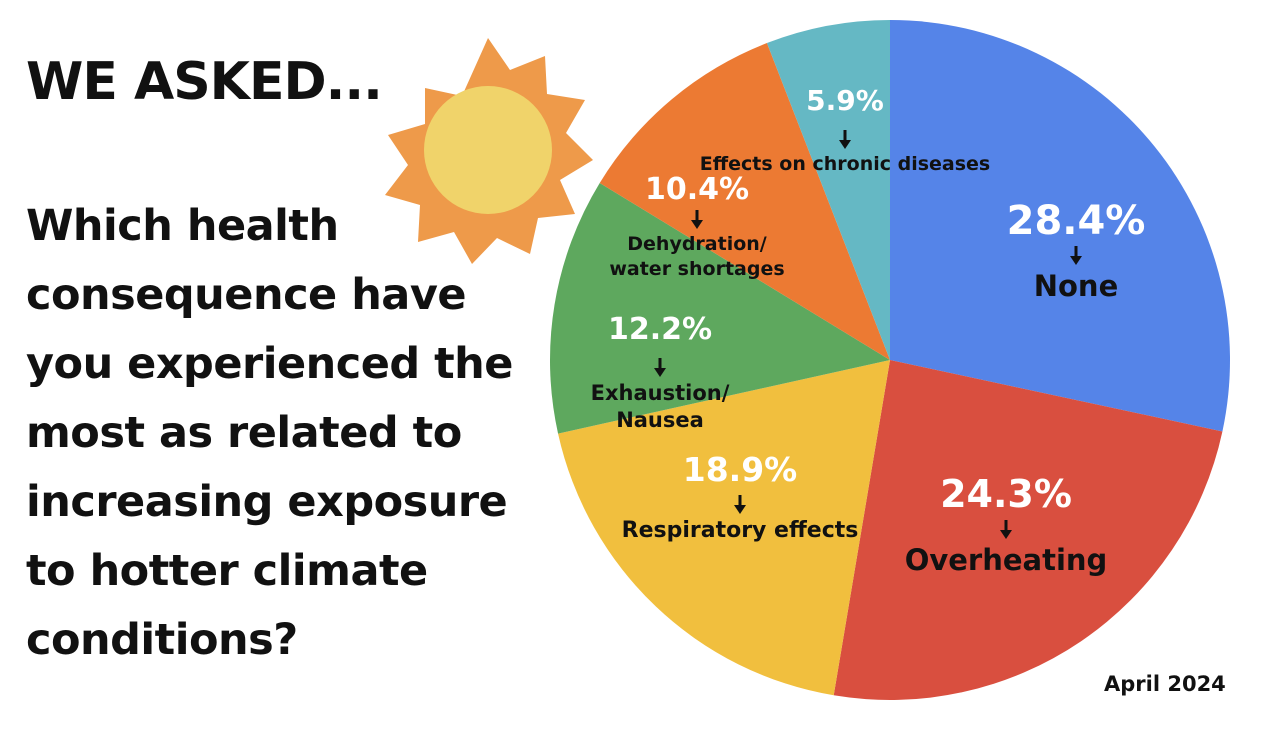  I want to click on date-note: April 2024, so click(1165, 684).